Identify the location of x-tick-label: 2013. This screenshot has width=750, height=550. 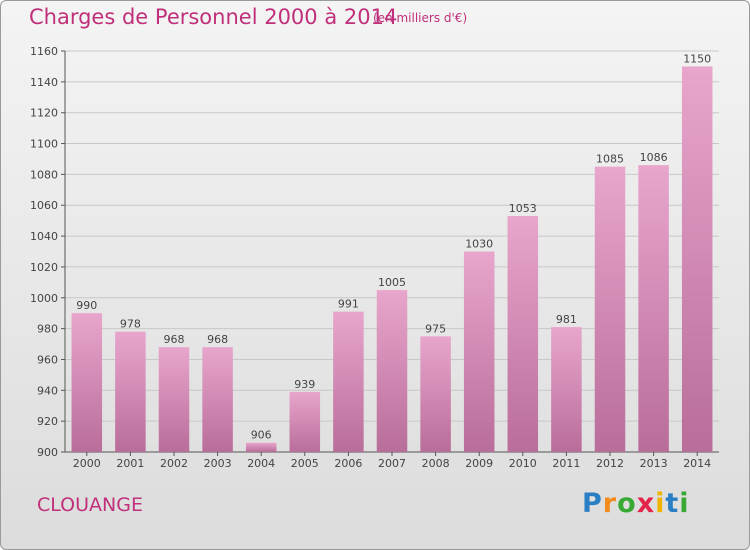
(654, 463).